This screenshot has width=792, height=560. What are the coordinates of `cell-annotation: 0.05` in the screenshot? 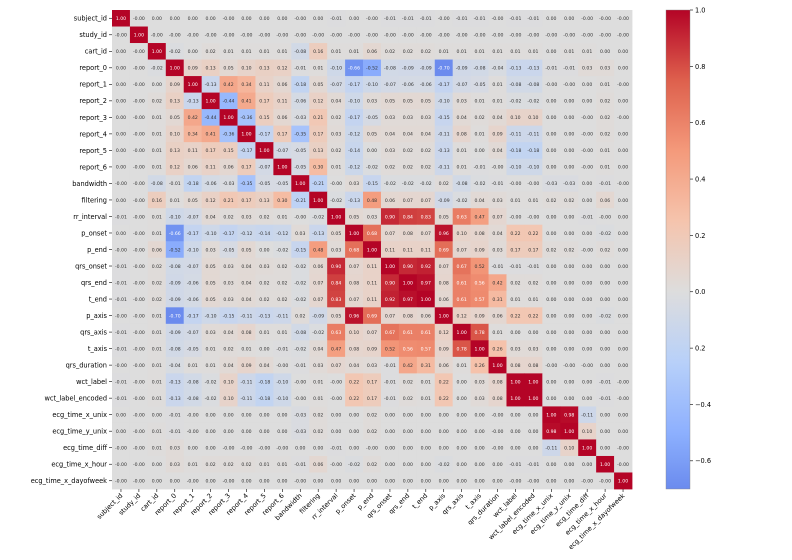 It's located at (372, 135).